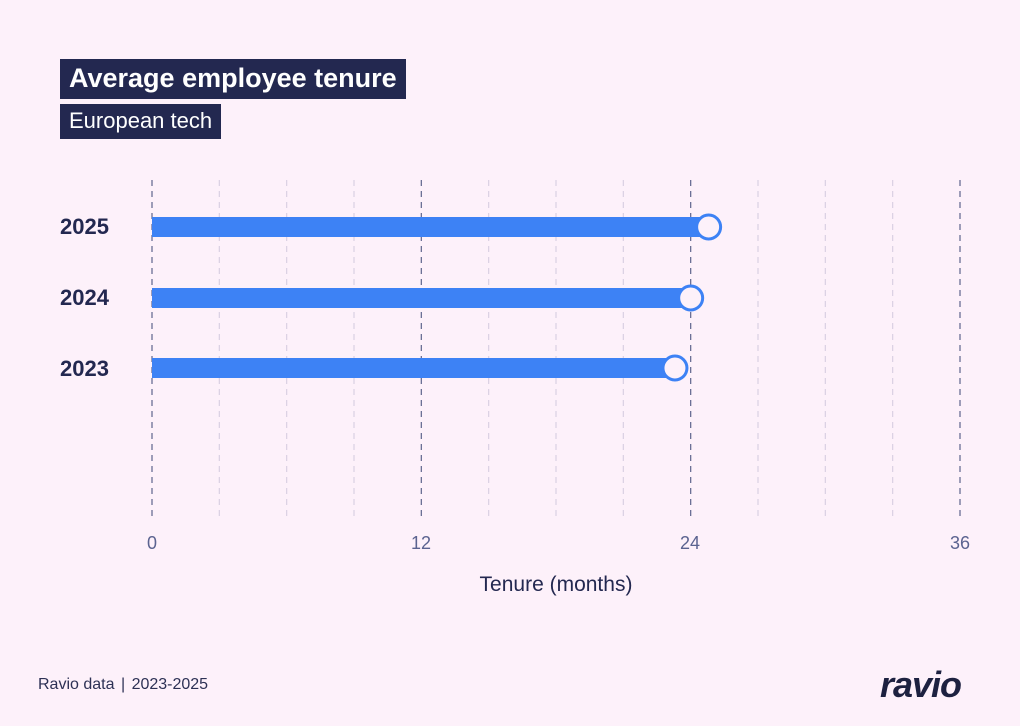  What do you see at coordinates (141, 121) in the screenshot?
I see `chart-subtitle: European tech` at bounding box center [141, 121].